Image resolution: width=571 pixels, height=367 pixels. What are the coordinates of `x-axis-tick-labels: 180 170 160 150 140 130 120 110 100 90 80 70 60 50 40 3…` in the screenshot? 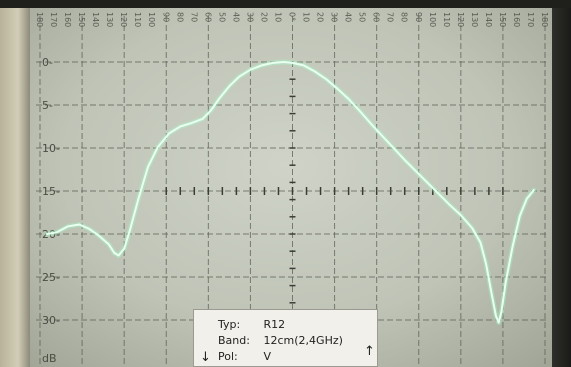 It's located at (292, 19).